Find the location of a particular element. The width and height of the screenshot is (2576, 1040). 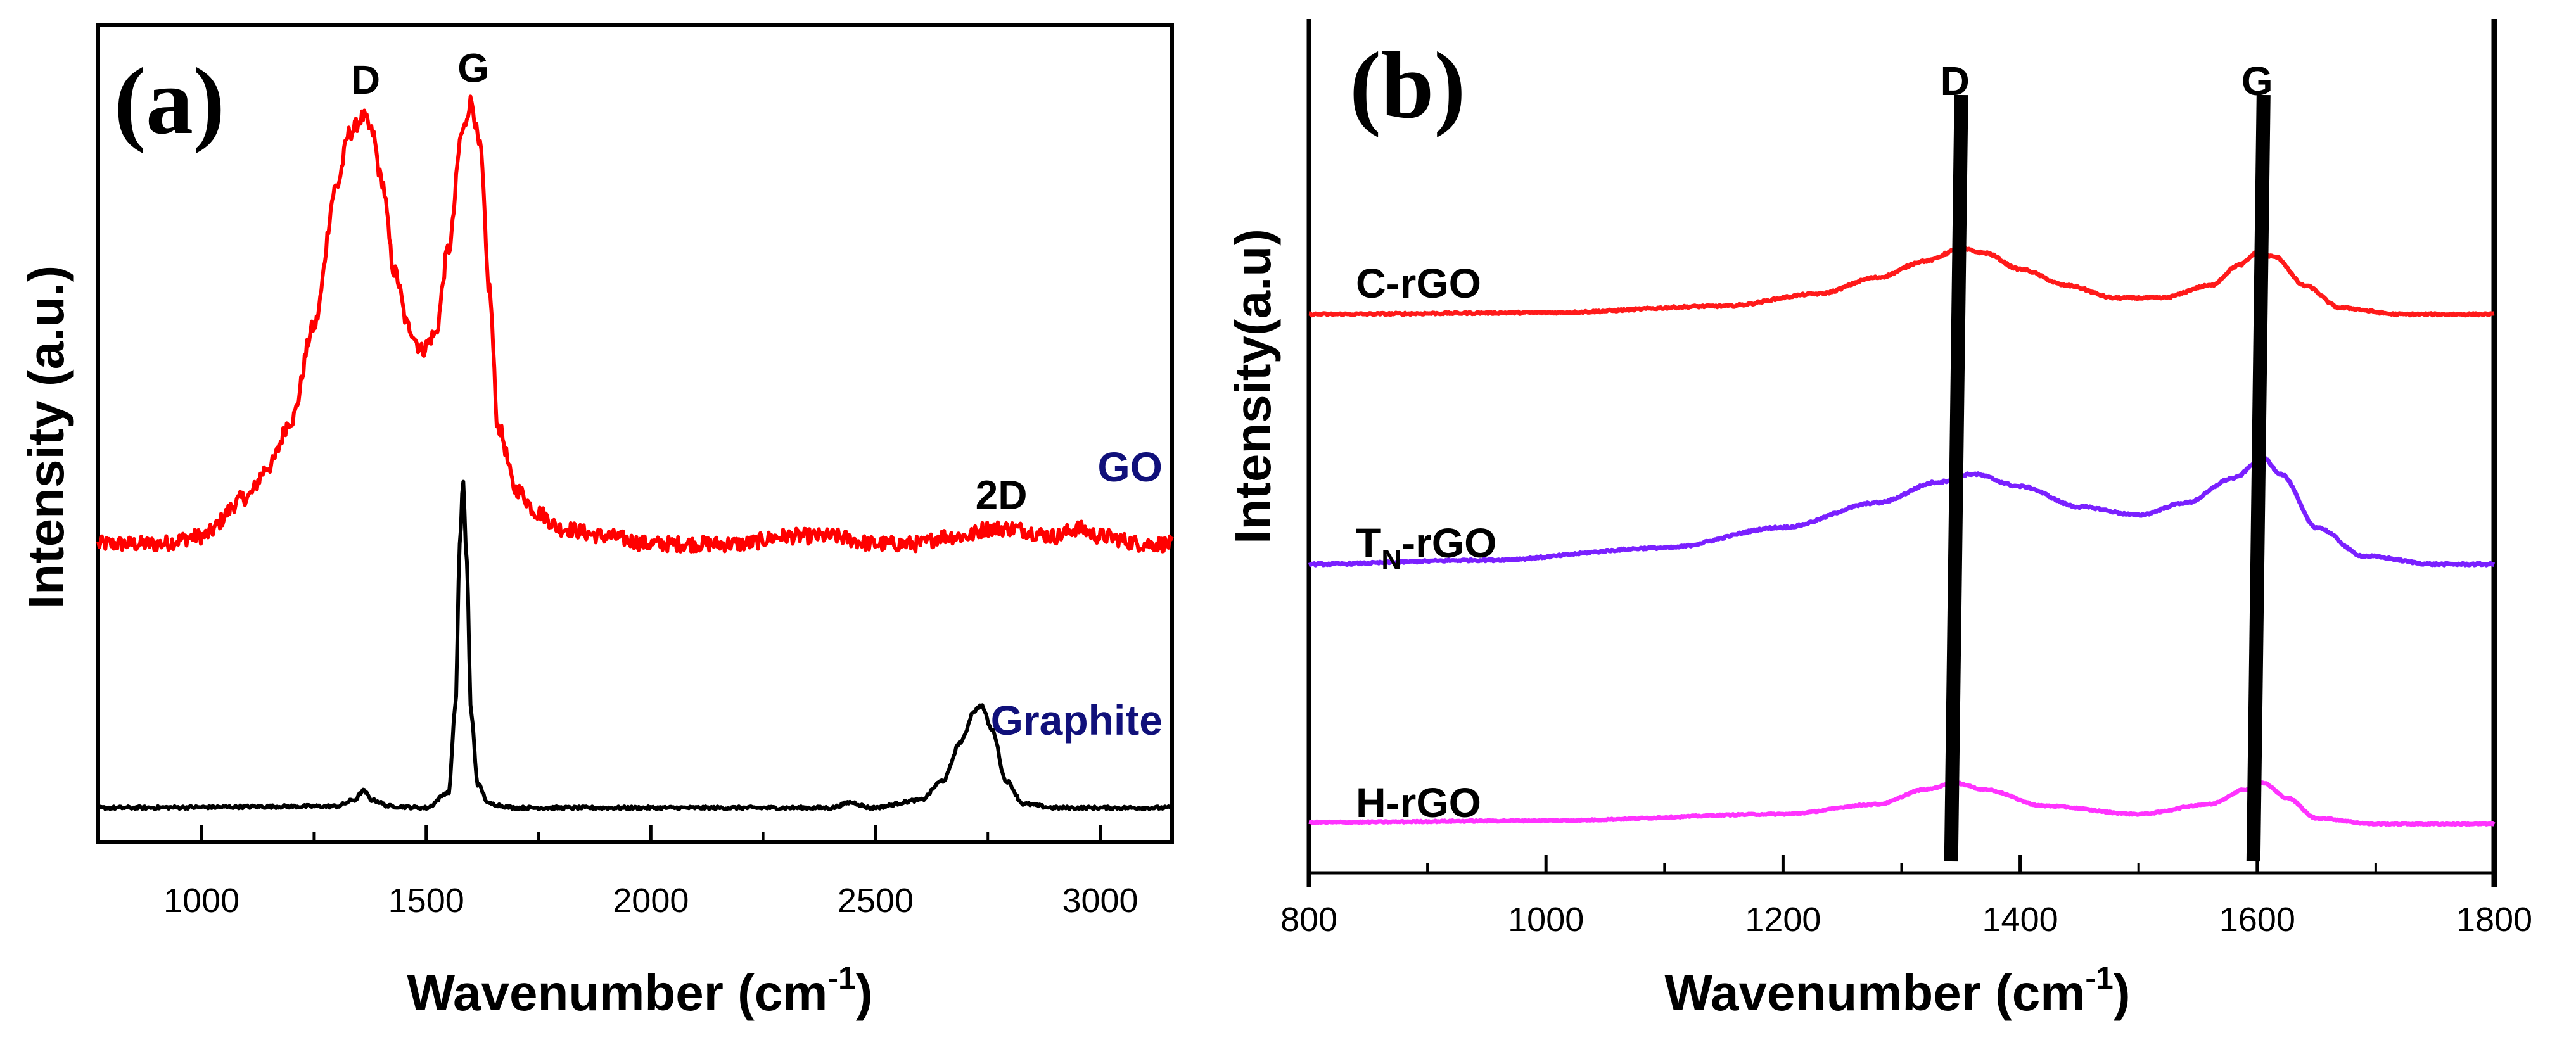

panel-a-x-axis-title: Wavenumber (cm-1) is located at coordinates (640, 990).